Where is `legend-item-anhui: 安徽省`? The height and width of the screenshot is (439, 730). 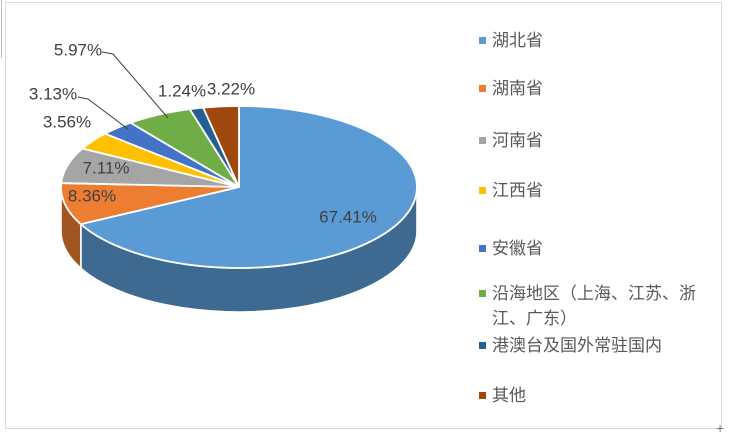
legend-item-anhui: 安徽省 is located at coordinates (588, 248).